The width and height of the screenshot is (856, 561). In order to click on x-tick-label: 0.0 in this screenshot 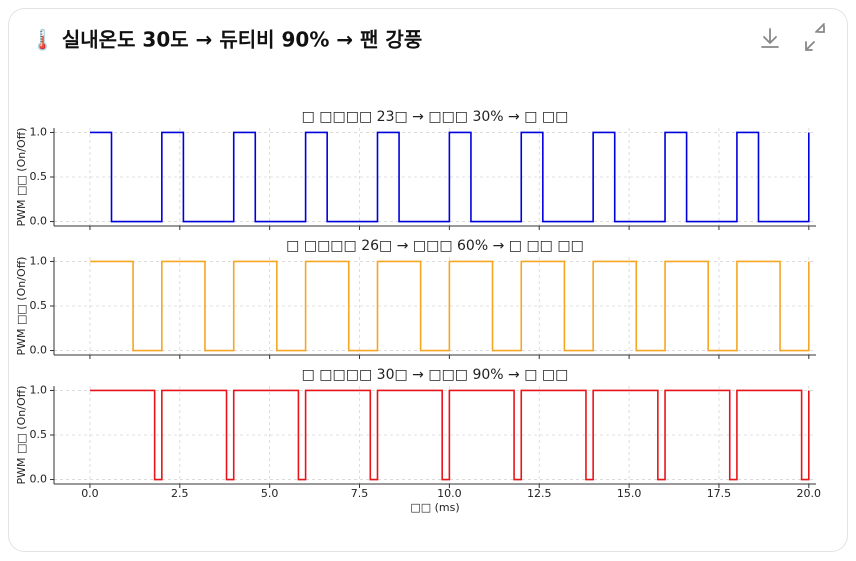, I will do `click(90, 493)`.